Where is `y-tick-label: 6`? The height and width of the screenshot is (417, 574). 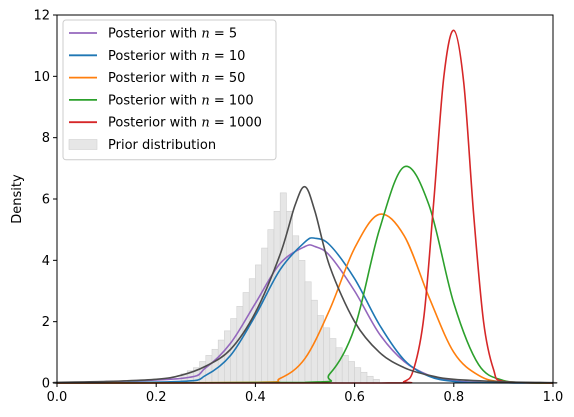
y-tick-label: 6 is located at coordinates (46, 200).